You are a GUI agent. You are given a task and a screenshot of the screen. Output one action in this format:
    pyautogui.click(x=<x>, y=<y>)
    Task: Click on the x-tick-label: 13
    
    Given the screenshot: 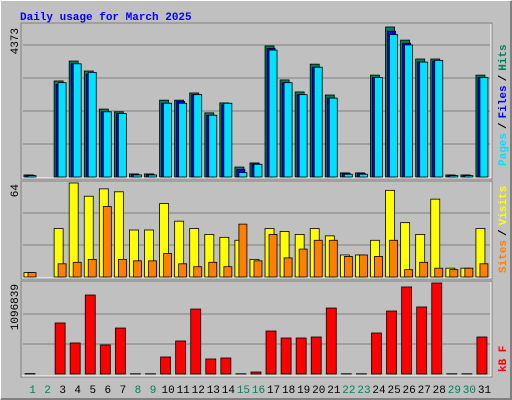 What is the action you would take?
    pyautogui.click(x=213, y=391)
    